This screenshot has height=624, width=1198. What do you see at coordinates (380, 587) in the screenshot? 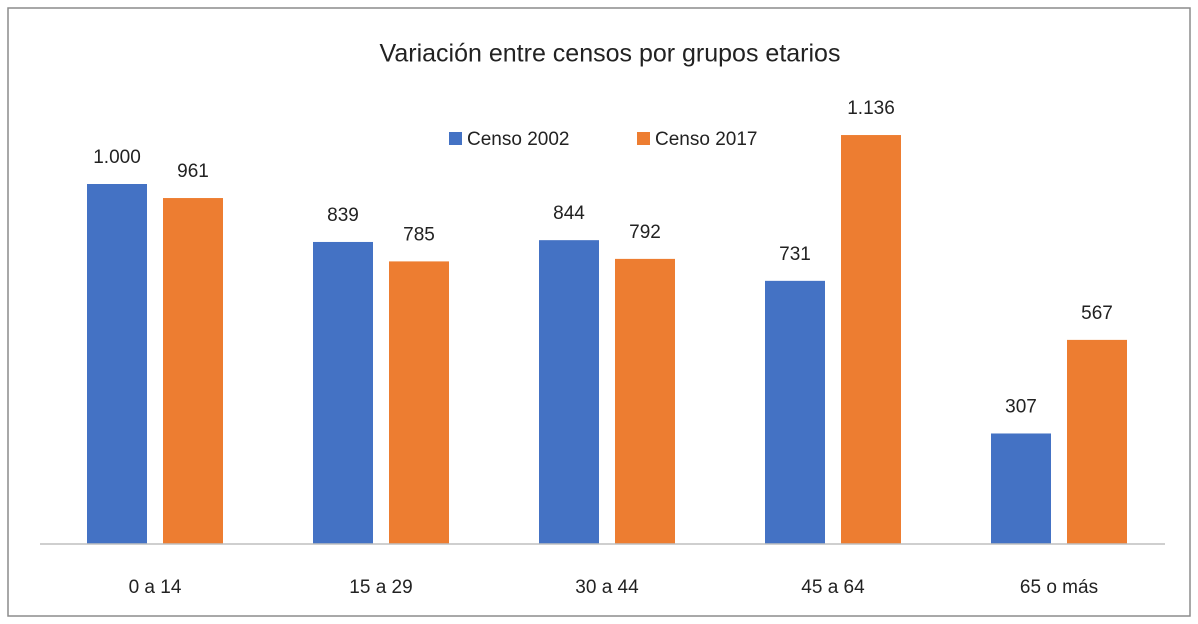
I see `x-tick-label: 15 a 29` at bounding box center [380, 587].